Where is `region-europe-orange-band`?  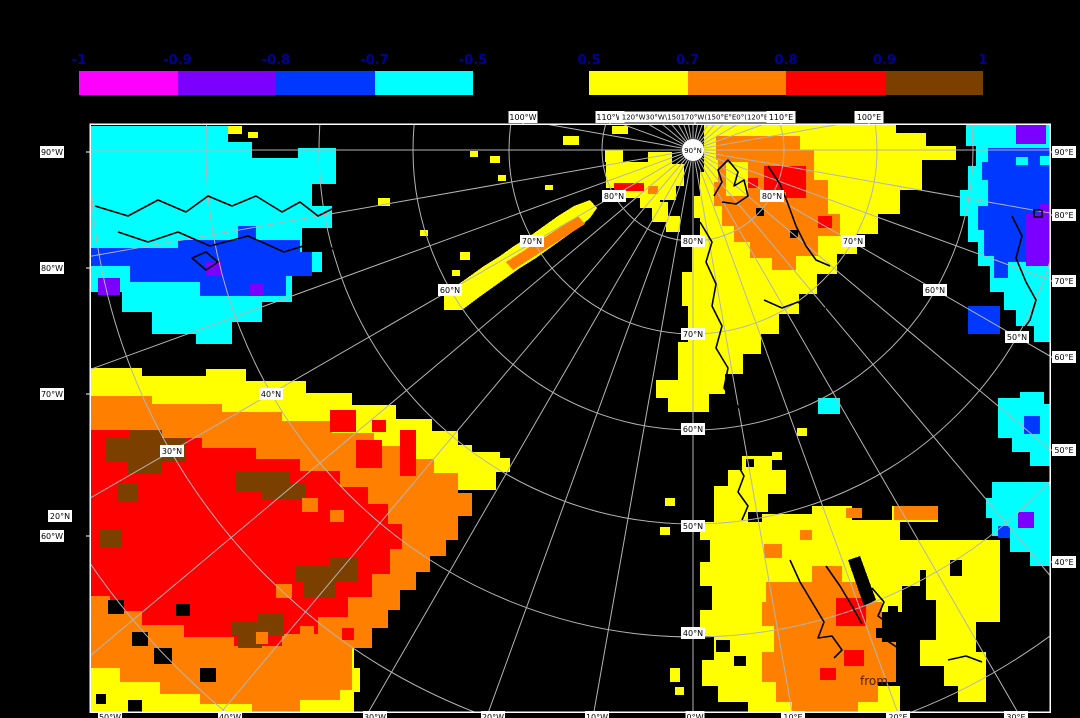
region-europe-orange-band is located at coordinates (916, 513).